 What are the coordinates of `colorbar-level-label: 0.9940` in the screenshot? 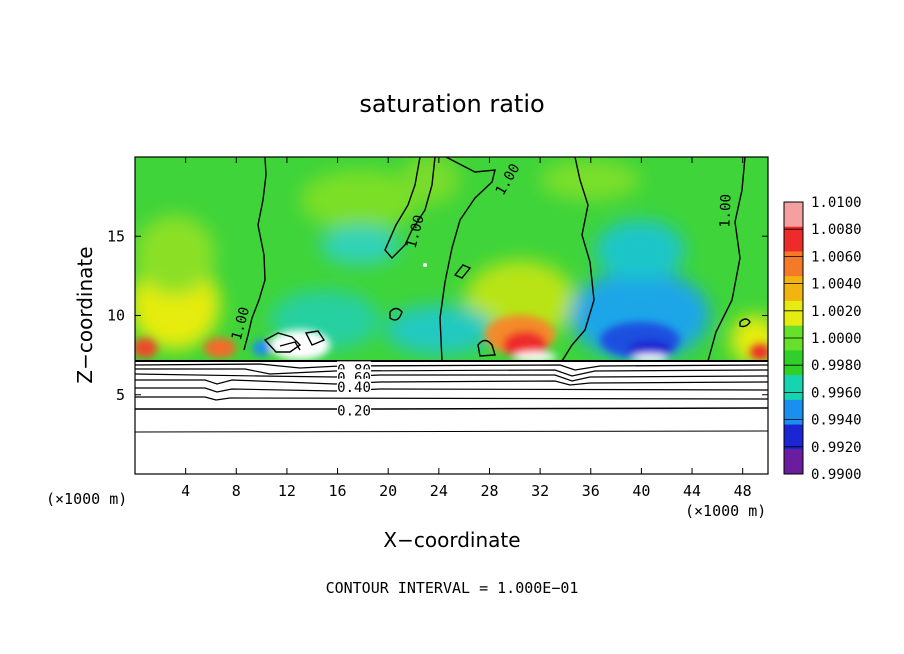 It's located at (836, 421).